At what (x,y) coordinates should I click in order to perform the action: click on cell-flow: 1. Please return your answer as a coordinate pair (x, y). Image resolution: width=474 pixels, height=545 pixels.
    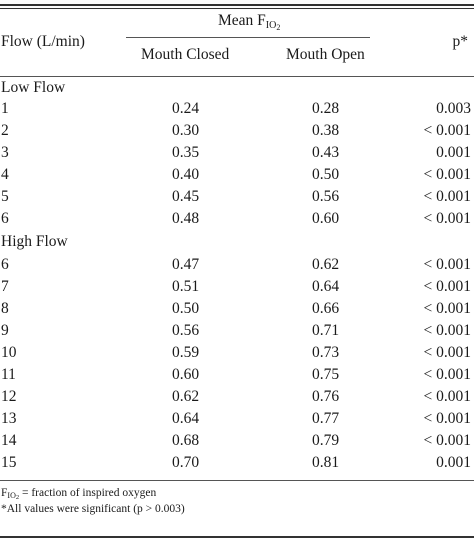
    Looking at the image, I should click on (5, 108).